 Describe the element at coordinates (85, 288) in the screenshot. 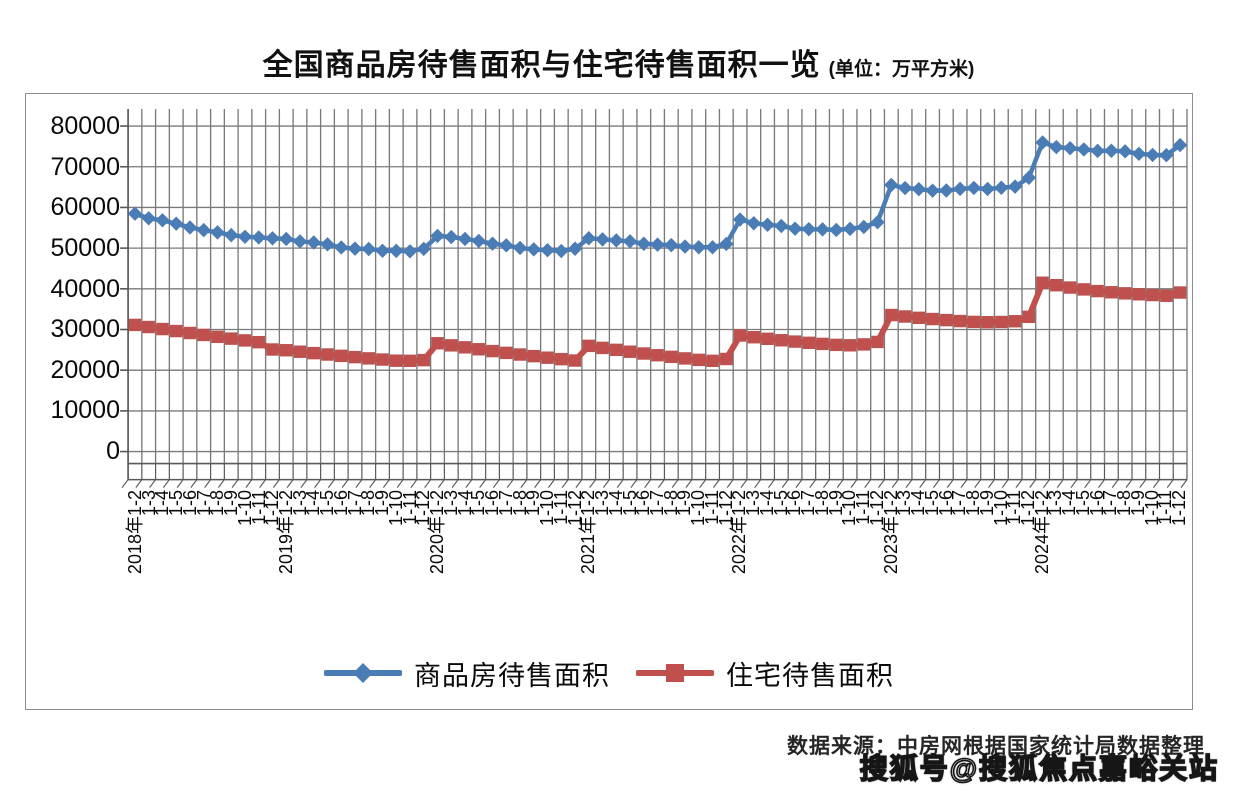

I see `y-tick-label: 40000` at that location.